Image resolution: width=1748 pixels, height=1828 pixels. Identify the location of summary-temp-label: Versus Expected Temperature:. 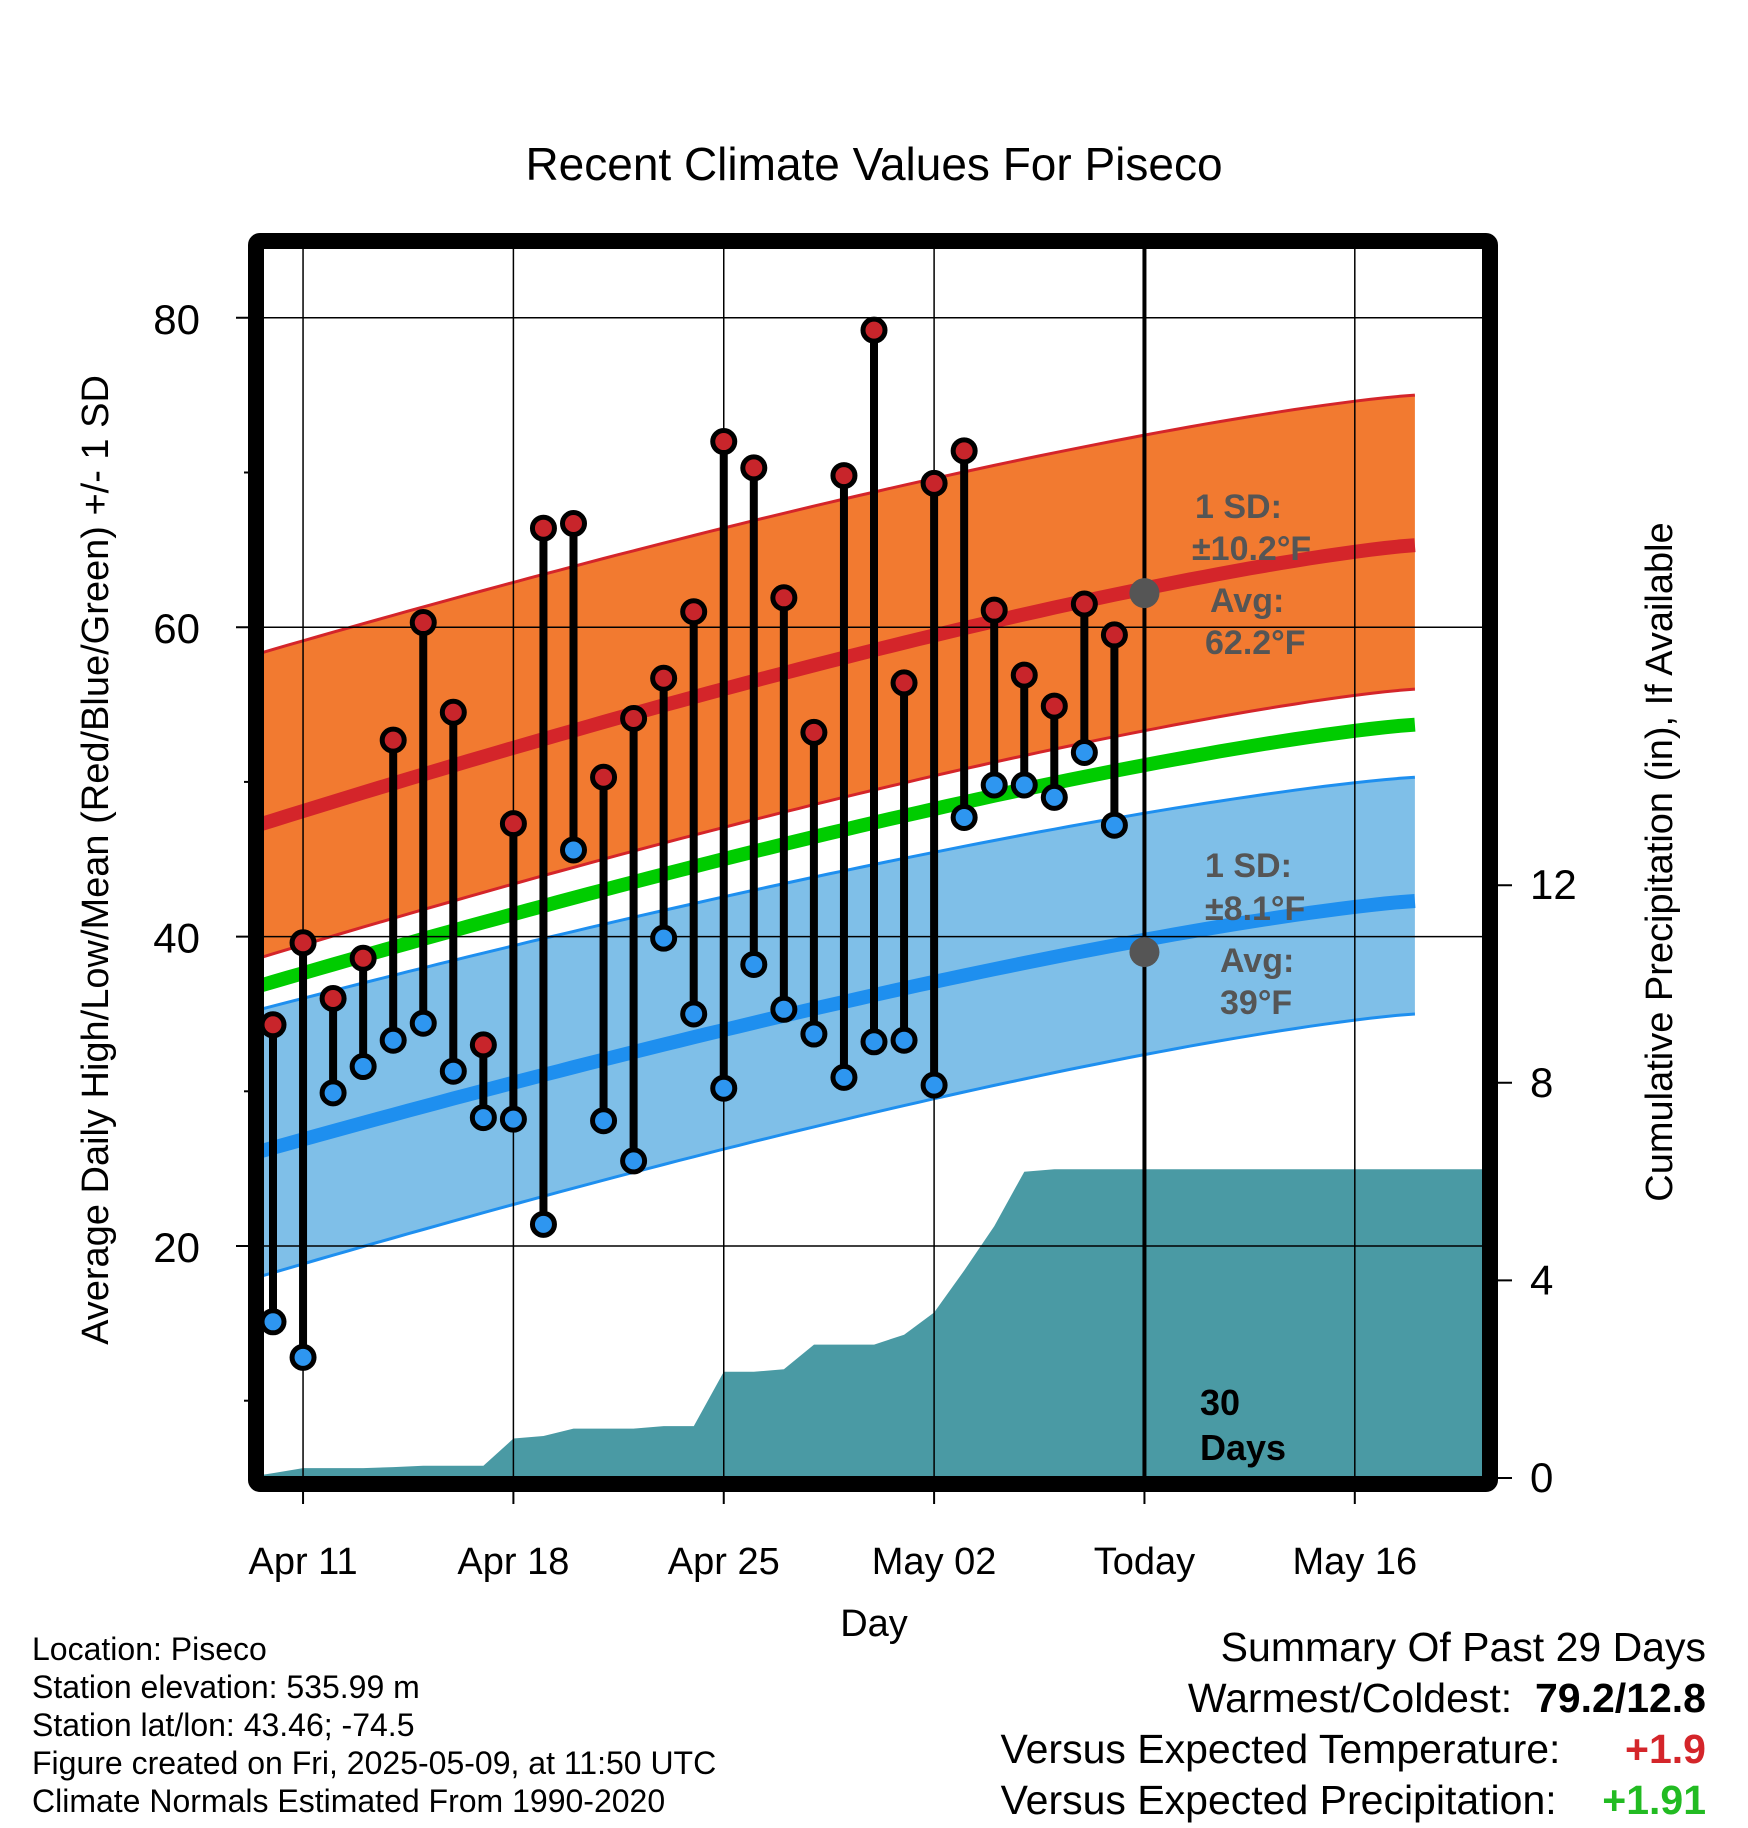
(1280, 1749).